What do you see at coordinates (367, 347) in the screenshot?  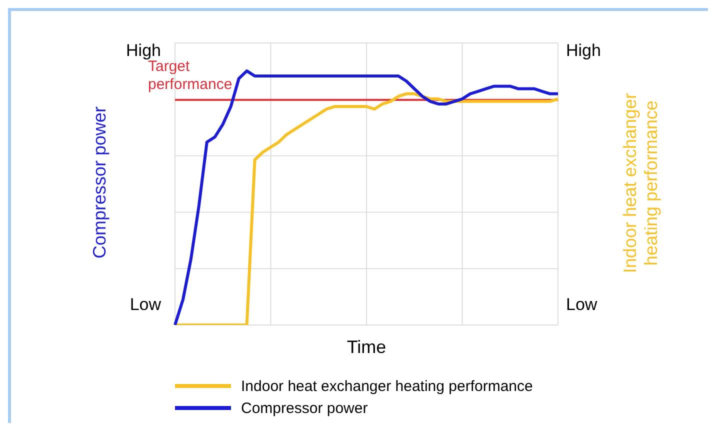 I see `x-axis-title: Time` at bounding box center [367, 347].